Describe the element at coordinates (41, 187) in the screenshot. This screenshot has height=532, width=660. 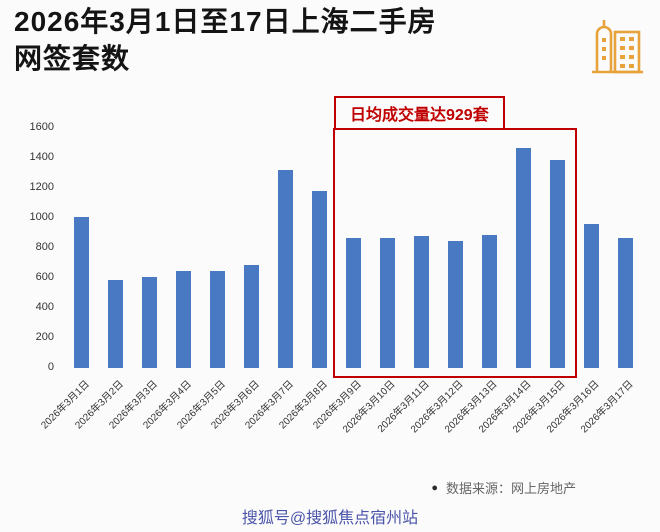
I see `y-tick-label: 1200` at that location.